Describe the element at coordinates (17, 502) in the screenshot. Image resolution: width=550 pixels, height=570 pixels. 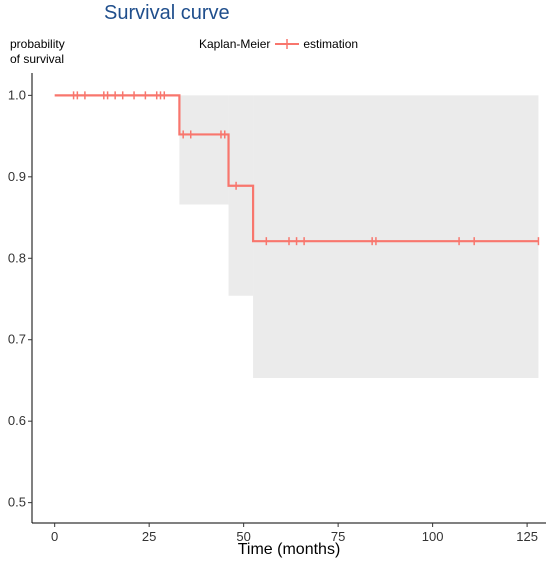
I see `y-tick-label: 0.5` at that location.